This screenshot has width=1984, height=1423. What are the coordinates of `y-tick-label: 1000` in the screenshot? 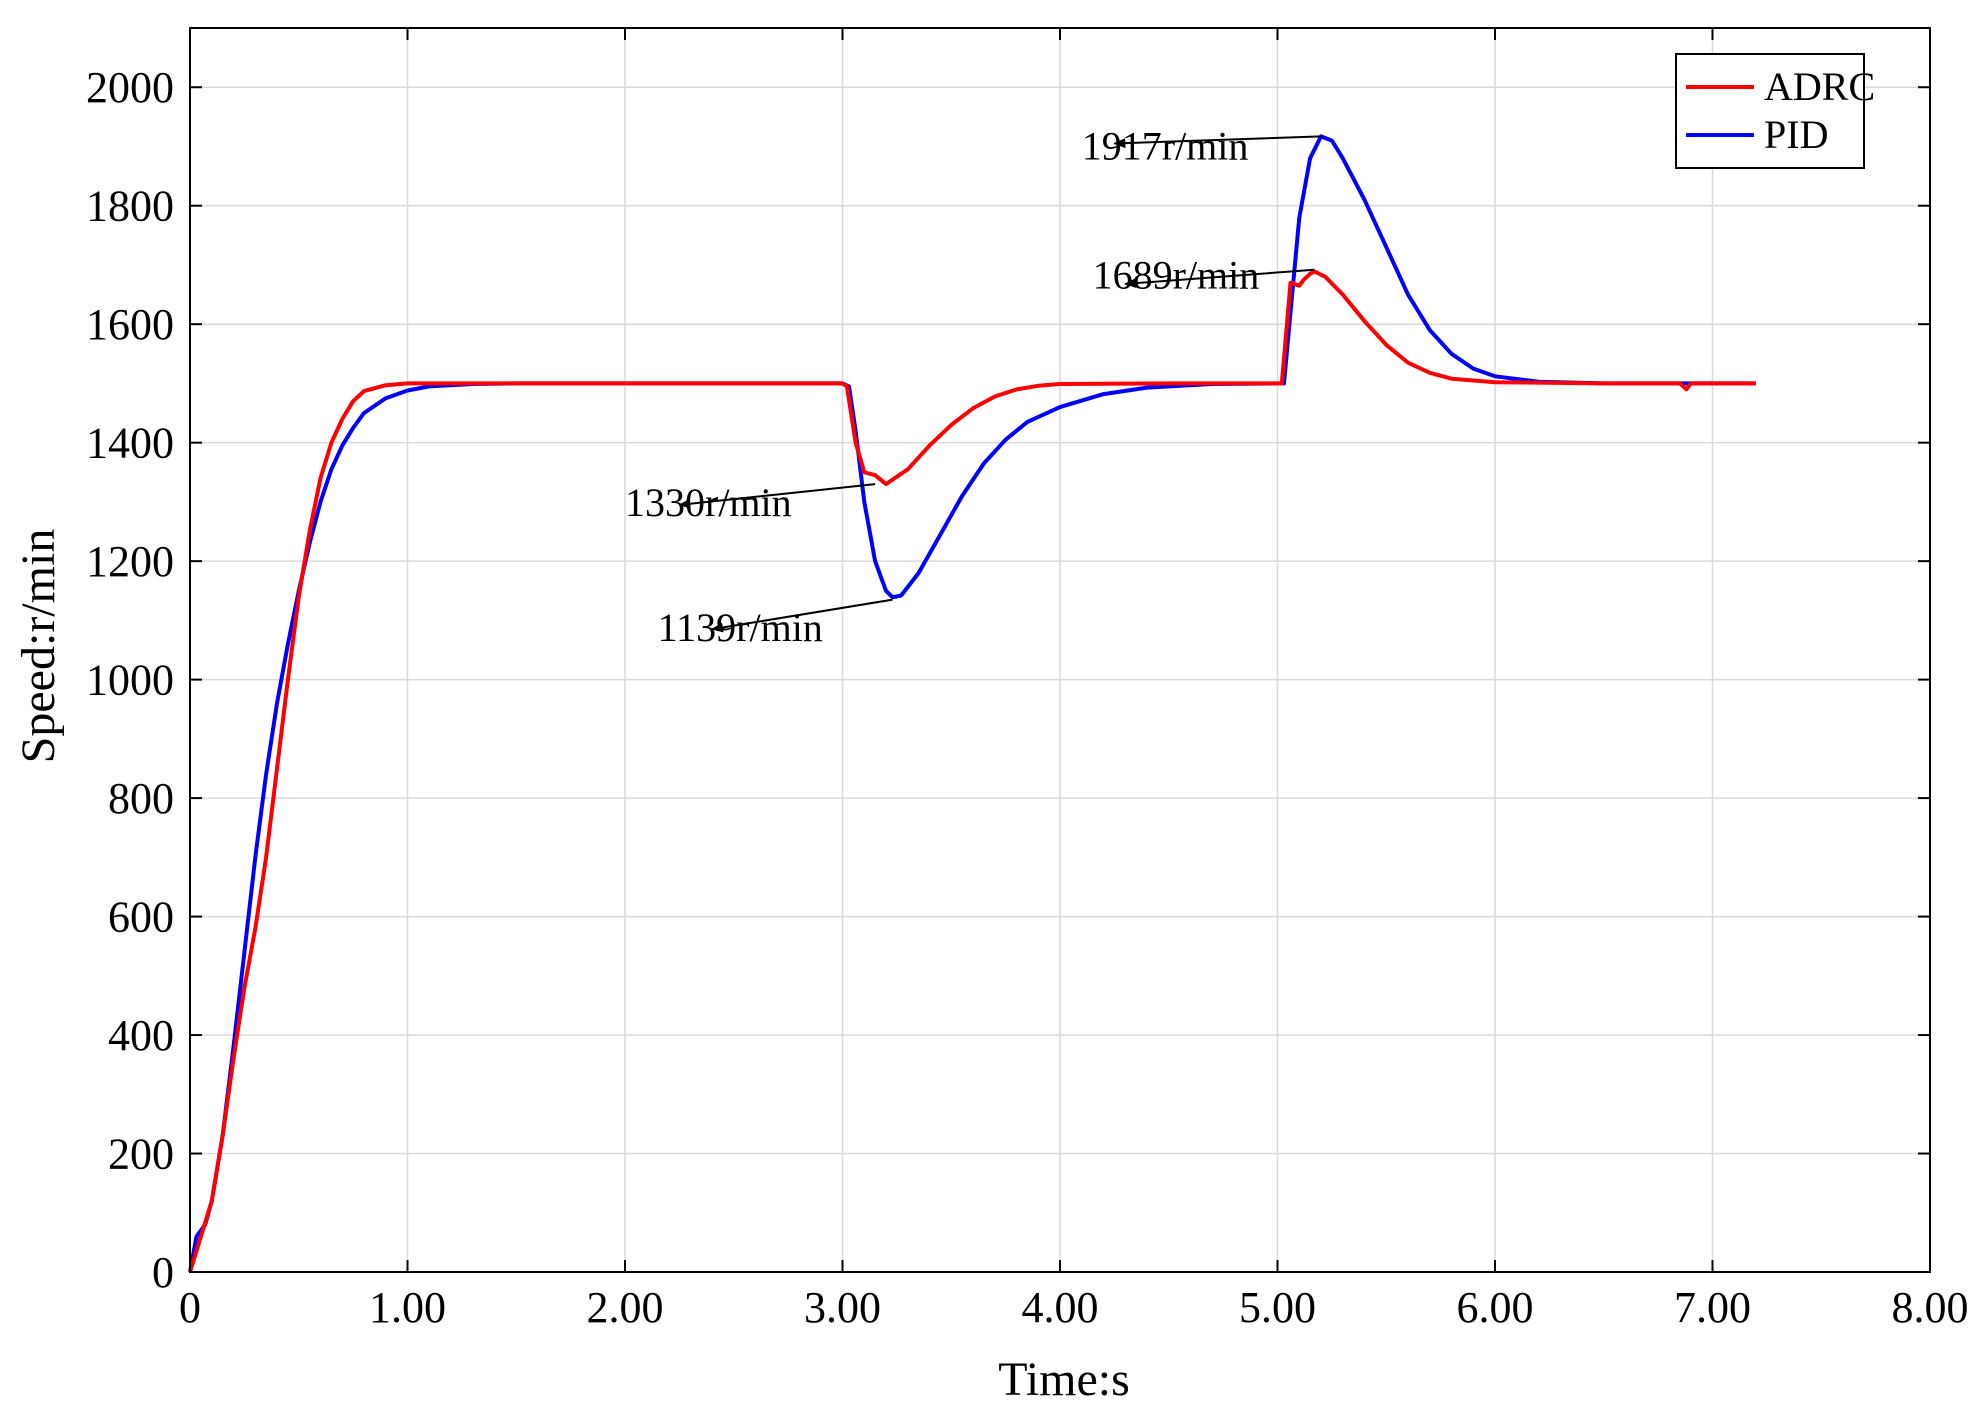 It's located at (130, 680).